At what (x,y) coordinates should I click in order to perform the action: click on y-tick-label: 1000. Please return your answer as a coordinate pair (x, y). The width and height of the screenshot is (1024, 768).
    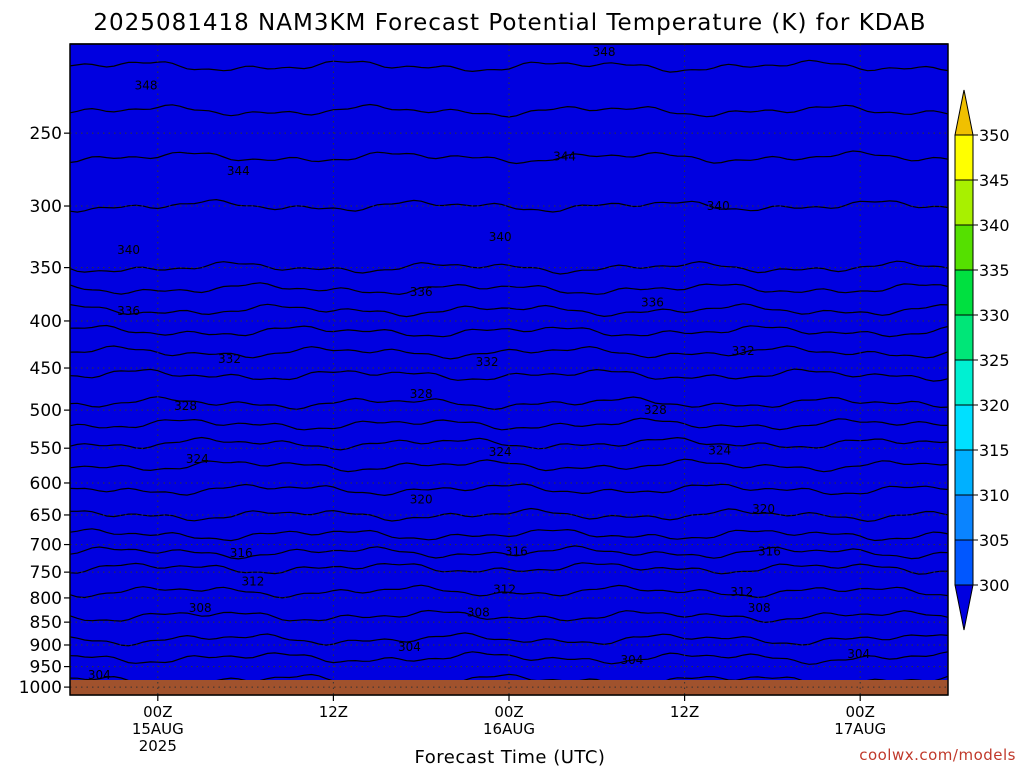
    Looking at the image, I should click on (40, 688).